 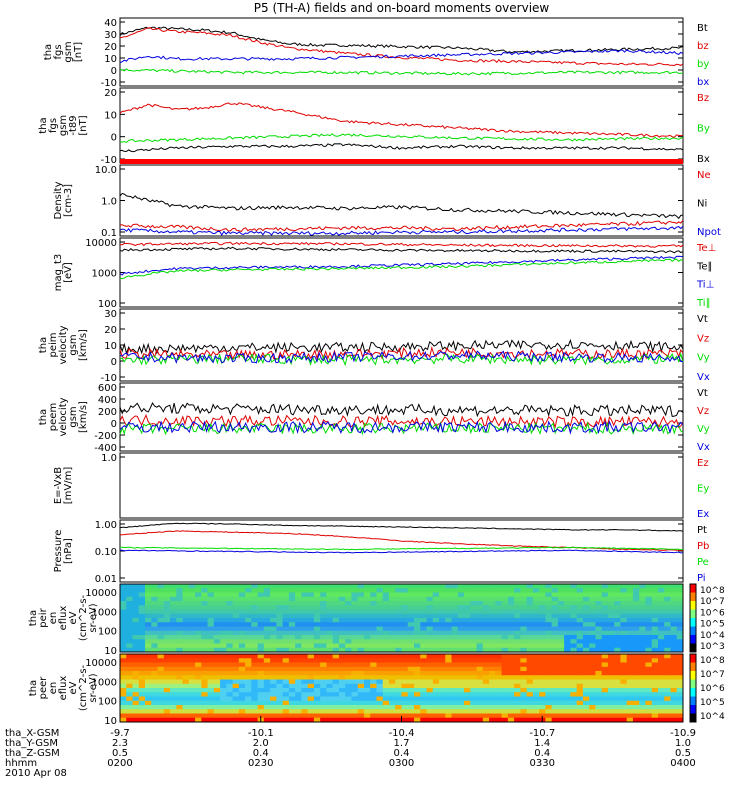 I want to click on y-tick-label: 20, so click(x=110, y=47).